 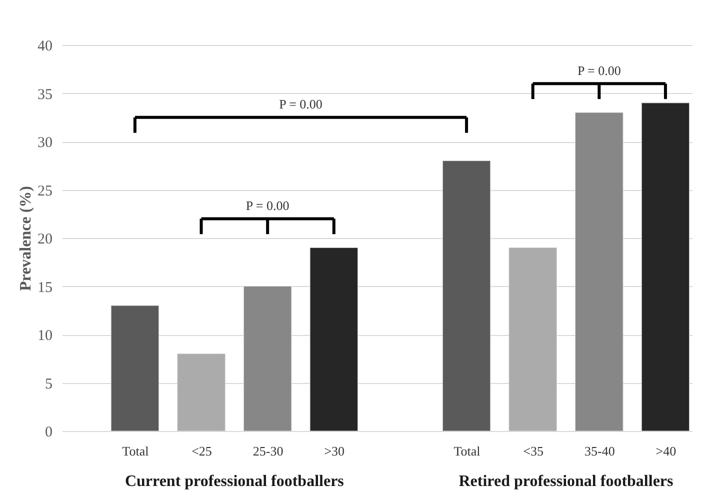 What do you see at coordinates (45, 46) in the screenshot?
I see `y-tick-label: 40` at bounding box center [45, 46].